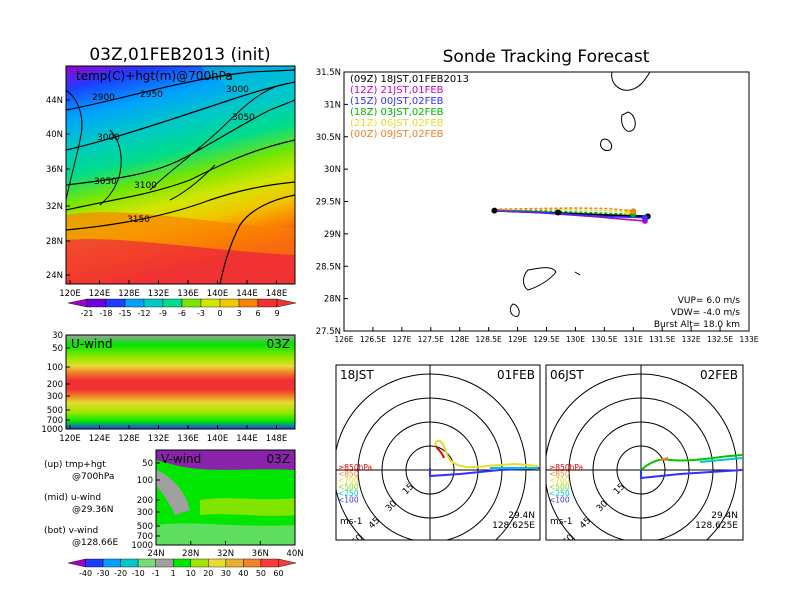 The width and height of the screenshot is (792, 612). Describe the element at coordinates (332, 170) in the screenshot. I see `lat-tick-label: 30N` at that location.